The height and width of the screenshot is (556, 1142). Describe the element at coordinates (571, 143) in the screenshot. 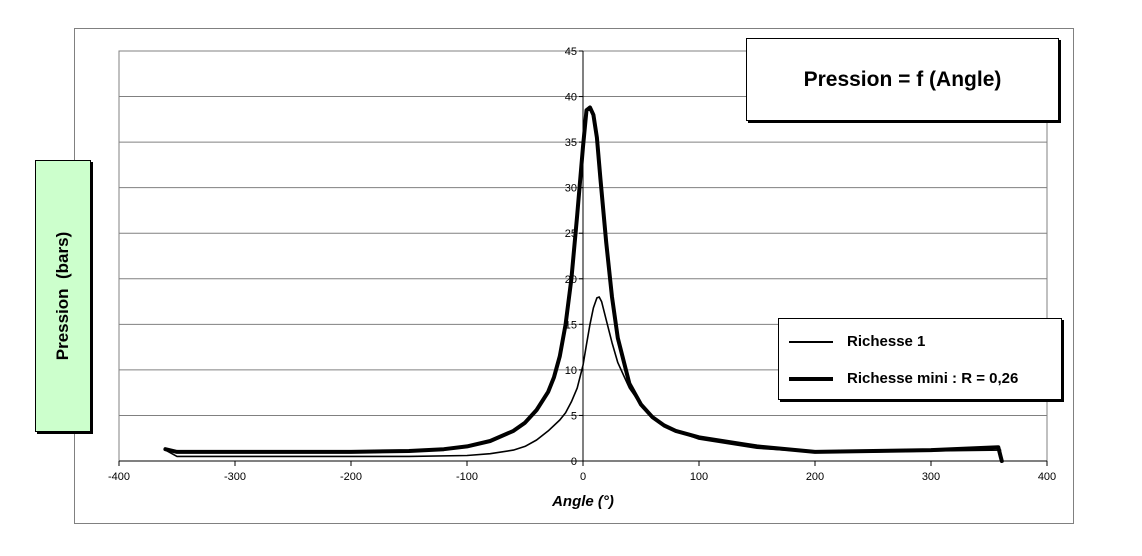

I see `y-tick-label: 35` at that location.